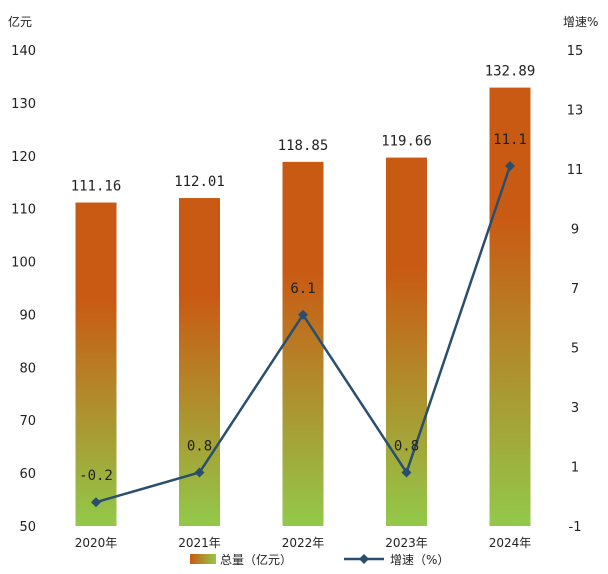 Image resolution: width=608 pixels, height=574 pixels. I want to click on legend-bar-swatch, so click(203, 559).